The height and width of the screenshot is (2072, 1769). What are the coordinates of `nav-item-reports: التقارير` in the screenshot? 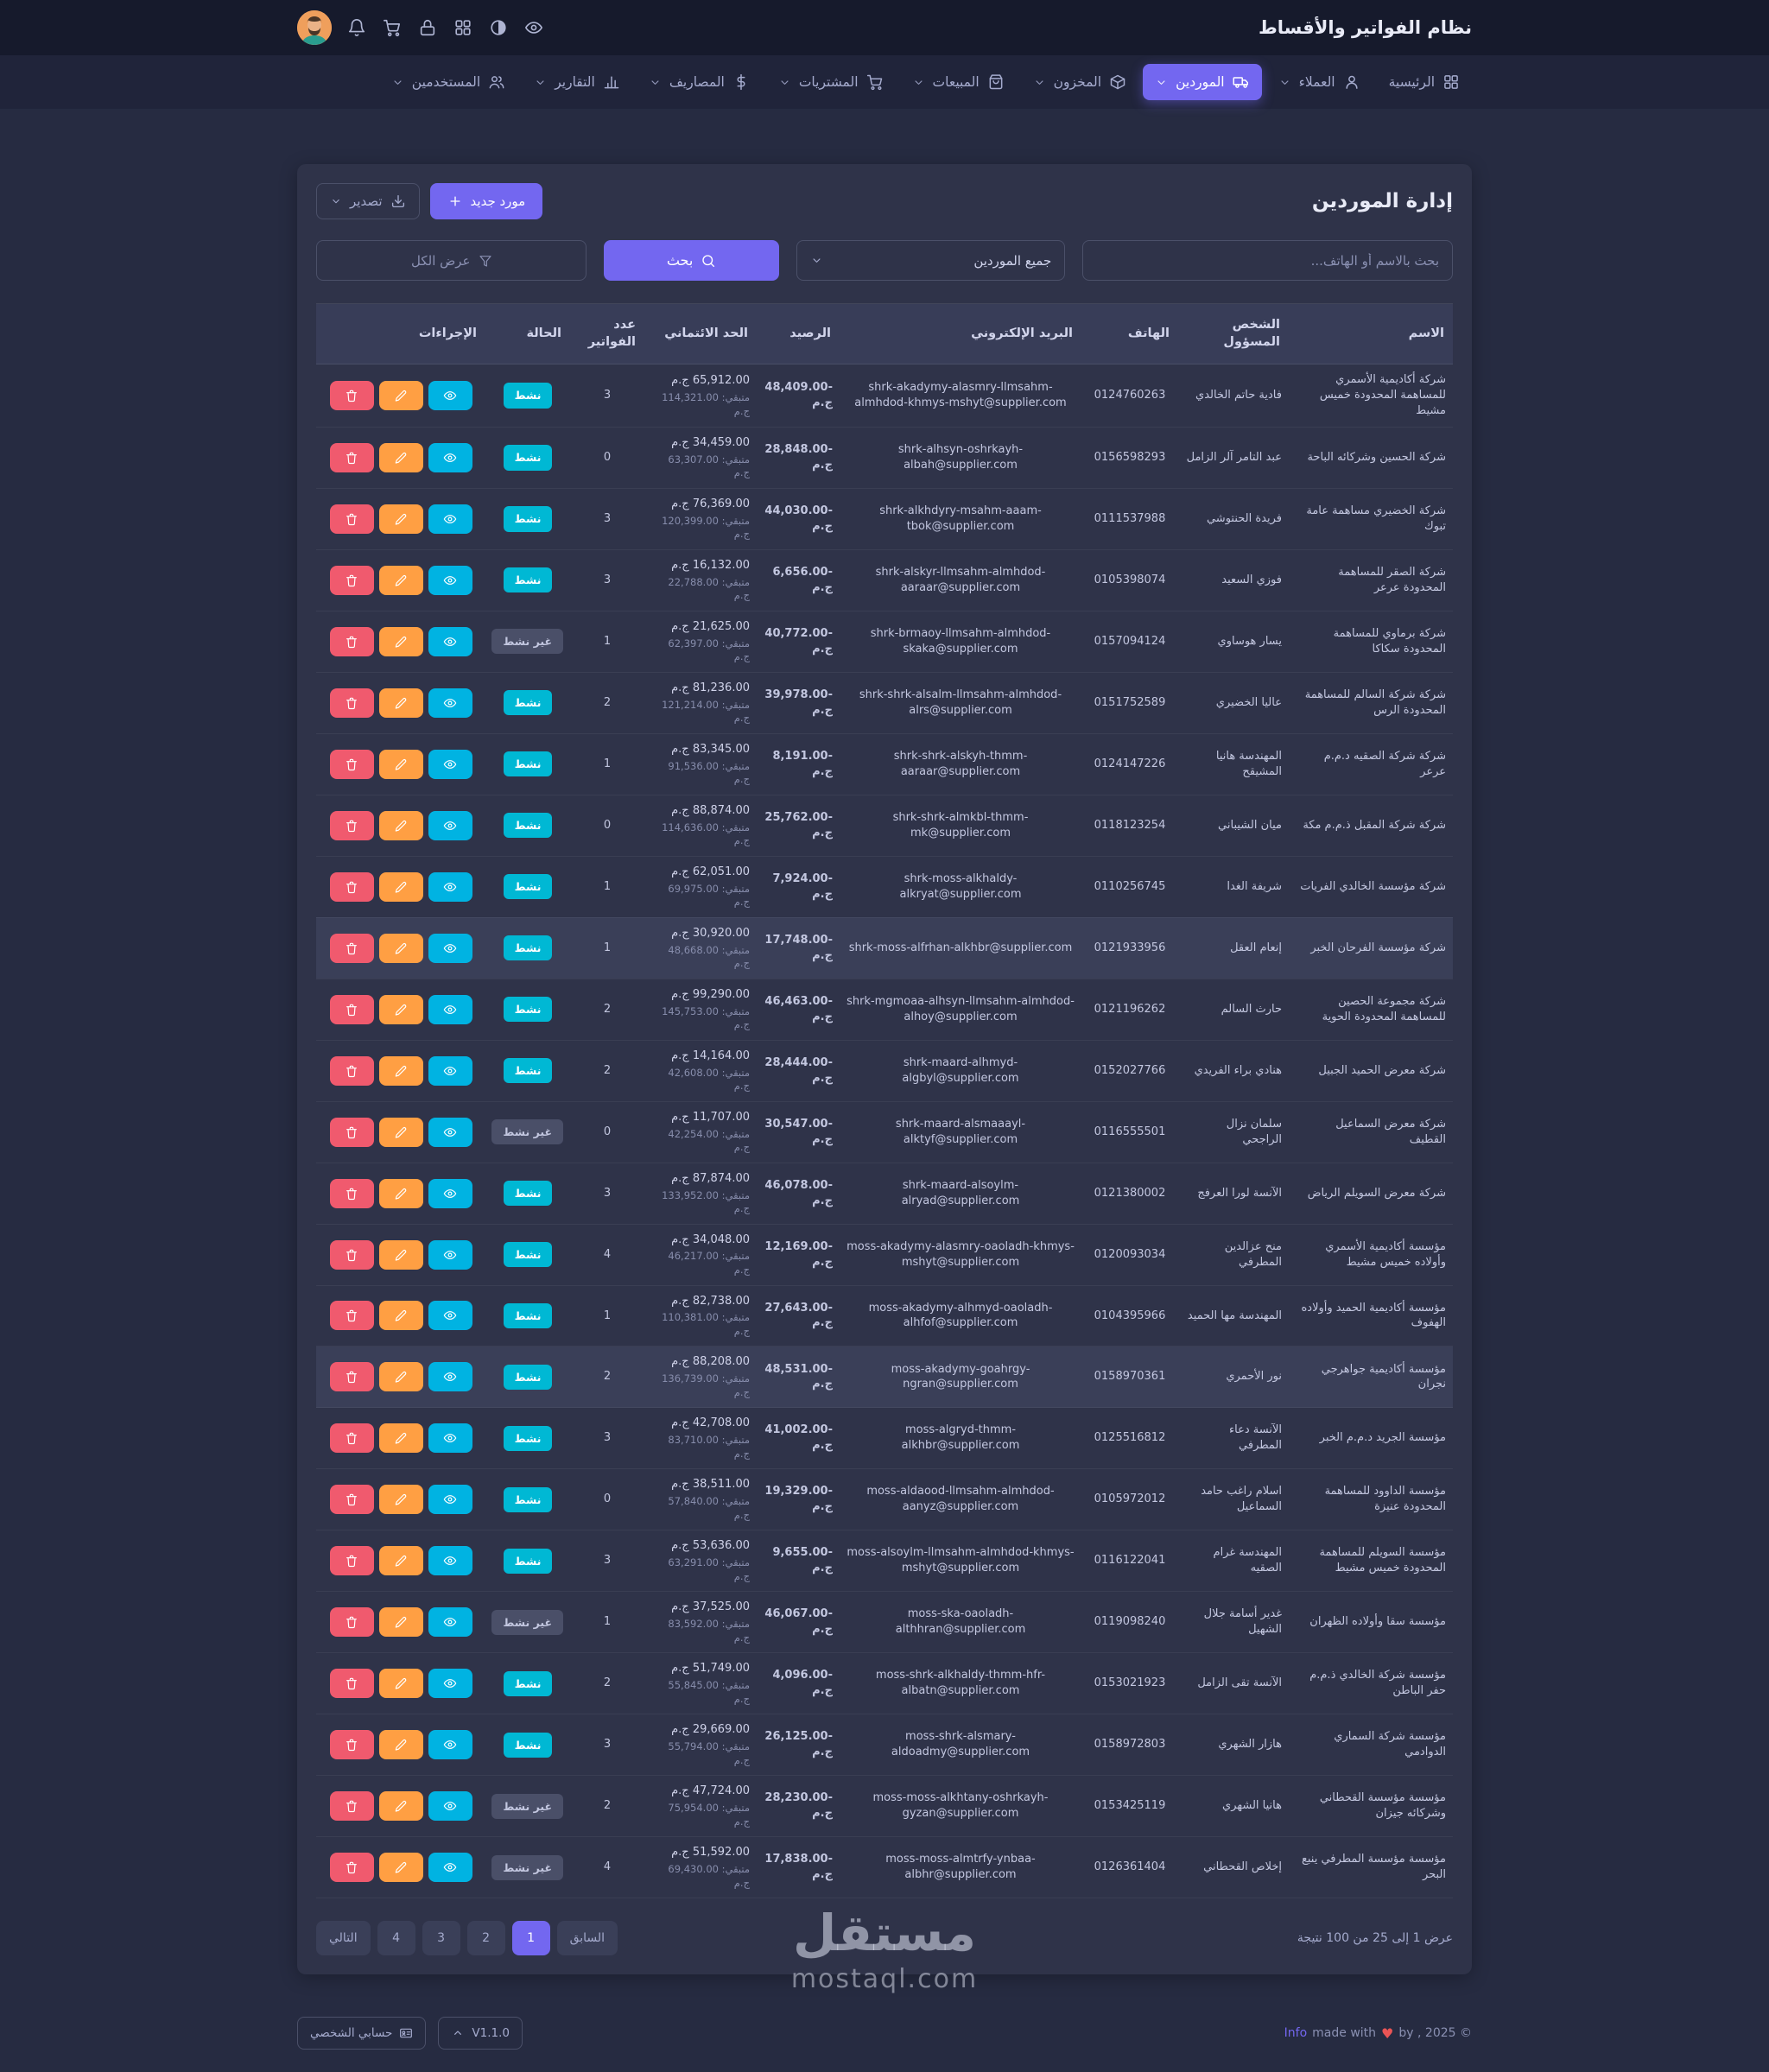 It's located at (577, 82).